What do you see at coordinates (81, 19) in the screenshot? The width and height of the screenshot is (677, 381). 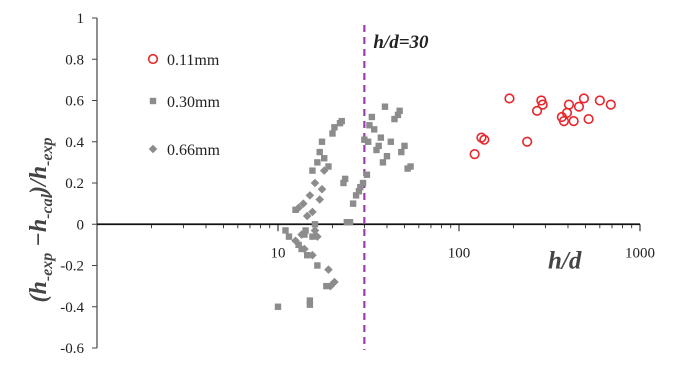 I see `y-tick-label: 1` at bounding box center [81, 19].